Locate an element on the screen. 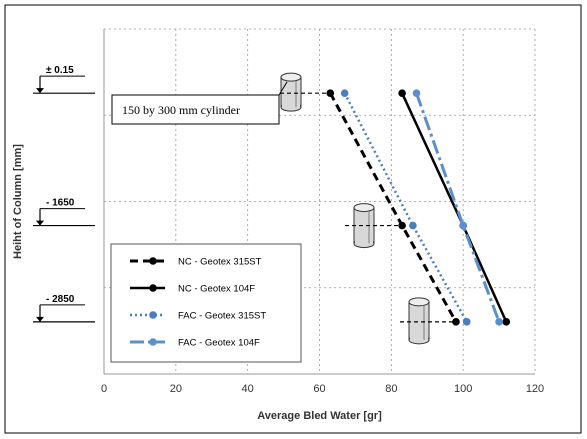 The image size is (587, 439). depth-levels: ± 0.15 - 1650 - 2850 is located at coordinates (64, 194).